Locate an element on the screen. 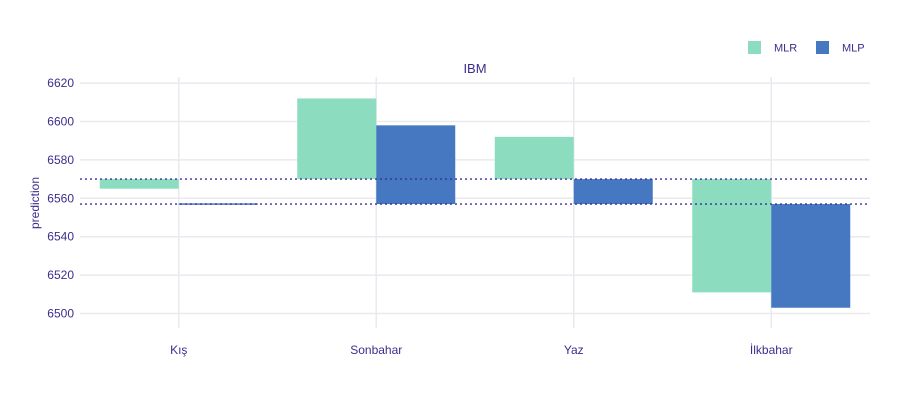  legend-swatch-mlp is located at coordinates (822, 47).